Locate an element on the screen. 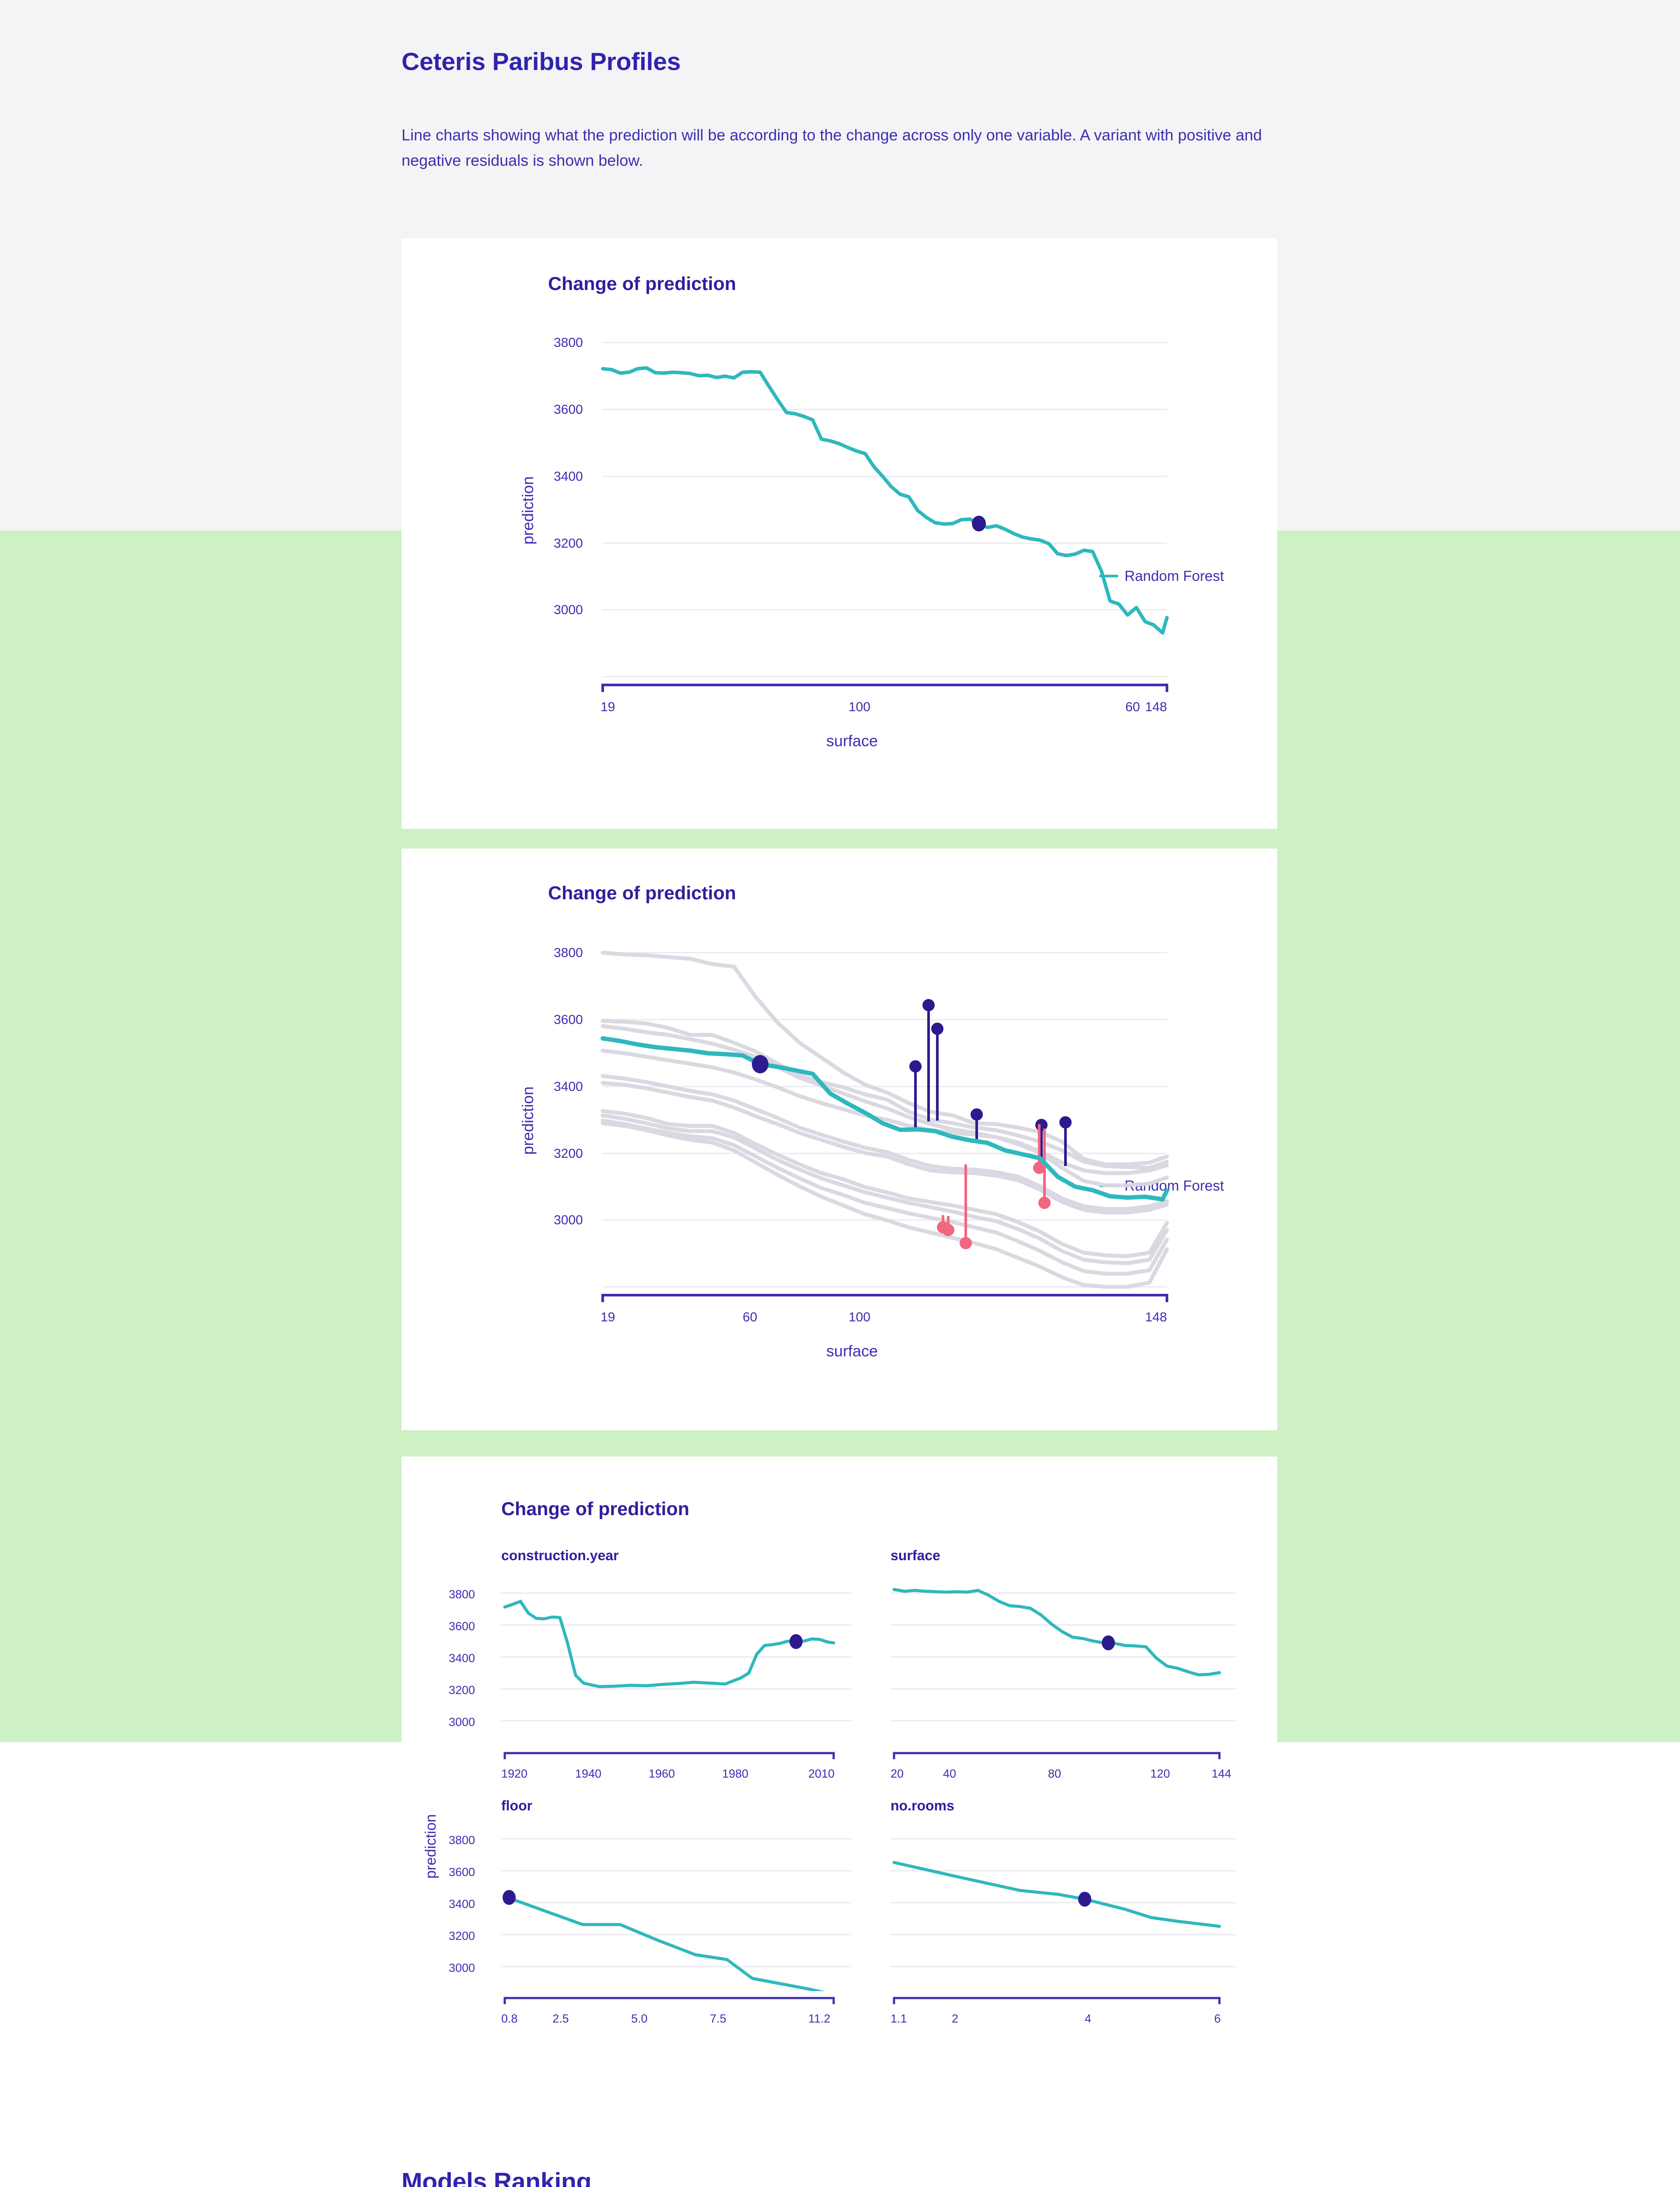  p3-y-3600: 3600 is located at coordinates (462, 1873).